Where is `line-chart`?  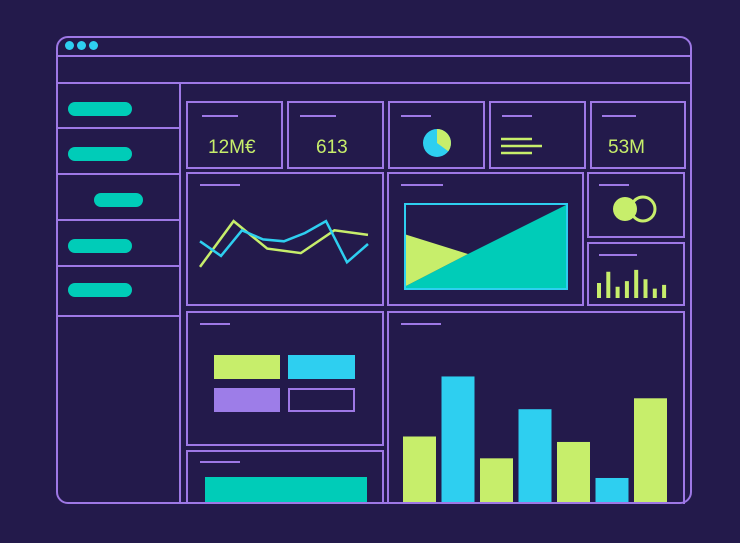
line-chart is located at coordinates (283, 243).